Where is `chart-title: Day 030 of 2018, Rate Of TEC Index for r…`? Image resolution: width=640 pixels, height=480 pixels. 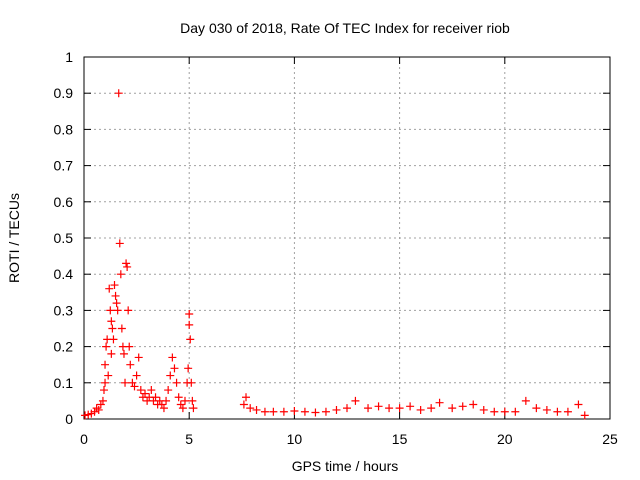 chart-title: Day 030 of 2018, Rate Of TEC Index for r… is located at coordinates (345, 28).